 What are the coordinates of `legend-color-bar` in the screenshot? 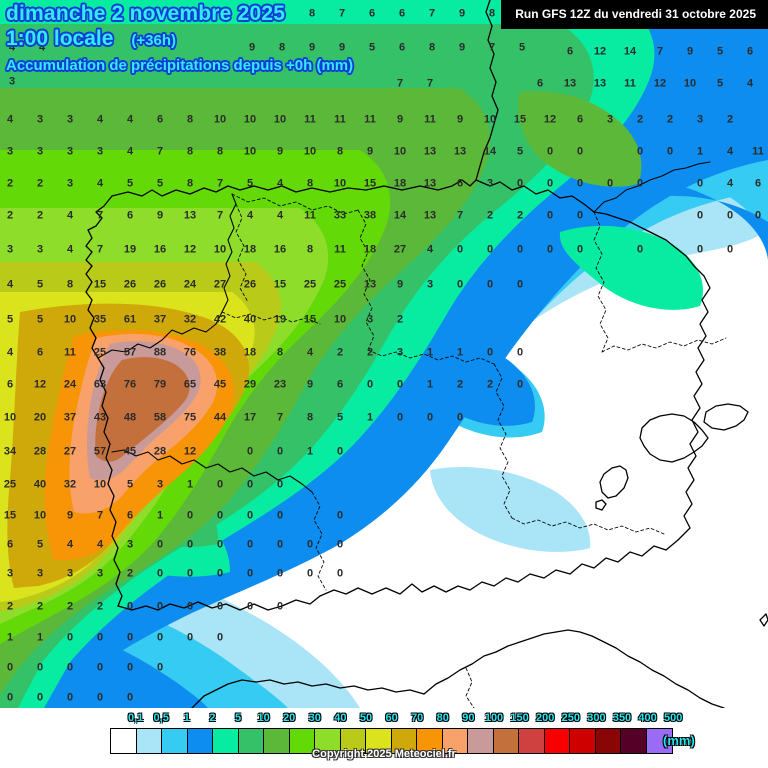 It's located at (392, 741).